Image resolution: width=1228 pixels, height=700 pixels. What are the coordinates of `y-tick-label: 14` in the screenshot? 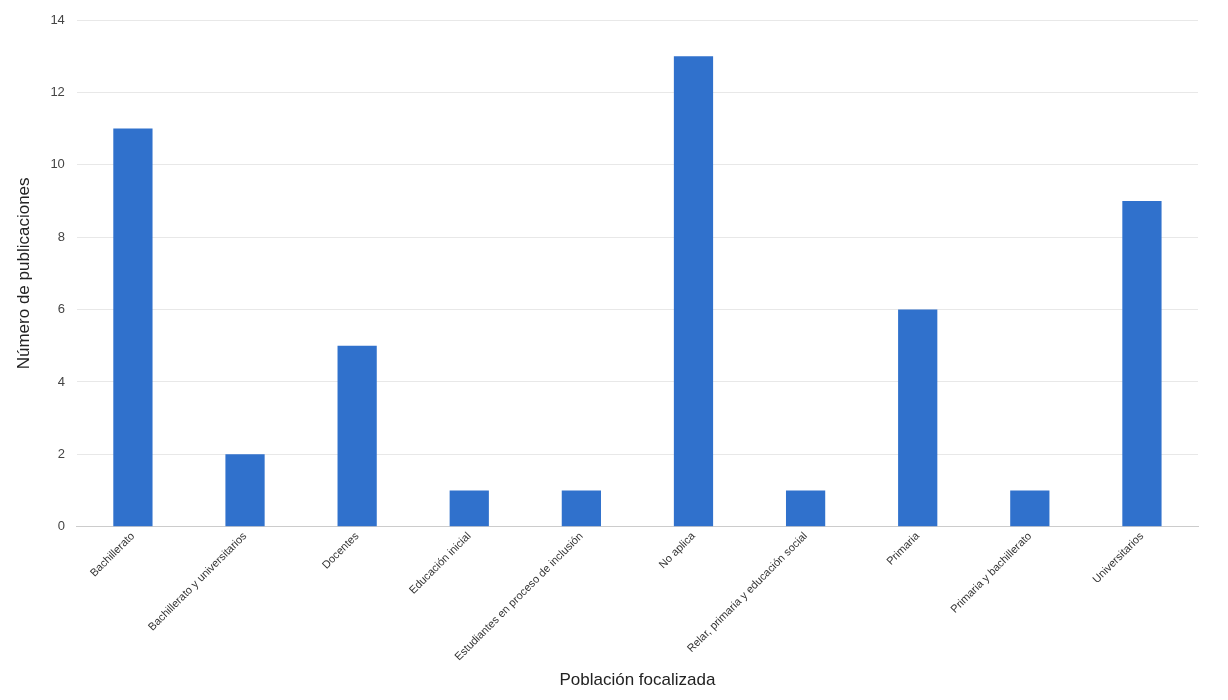 It's located at (57, 19).